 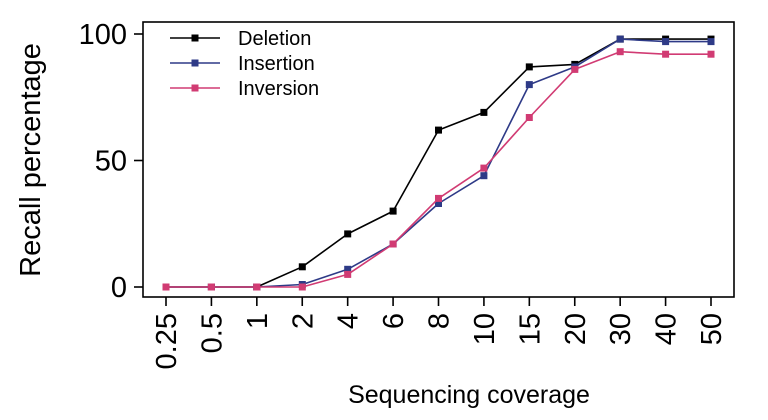 What do you see at coordinates (31, 160) in the screenshot?
I see `y-axis-title: Recall percentage` at bounding box center [31, 160].